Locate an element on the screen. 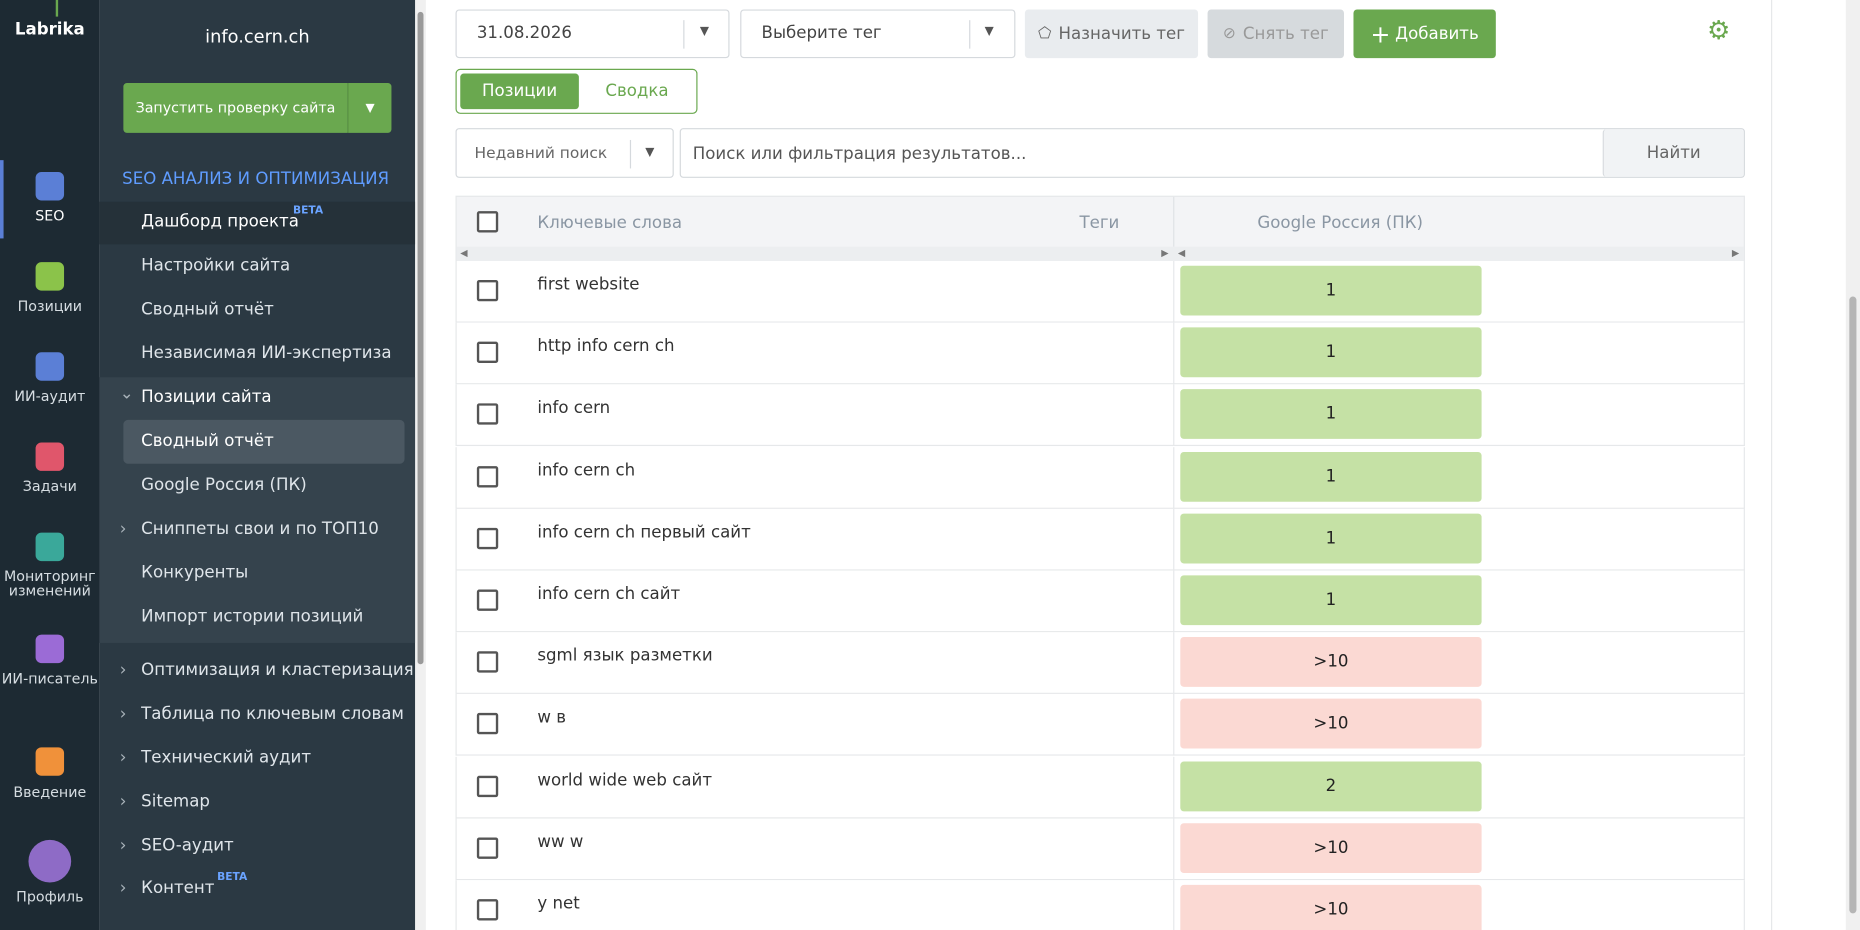 The width and height of the screenshot is (1860, 930). nav-label: Задачи is located at coordinates (49, 486).